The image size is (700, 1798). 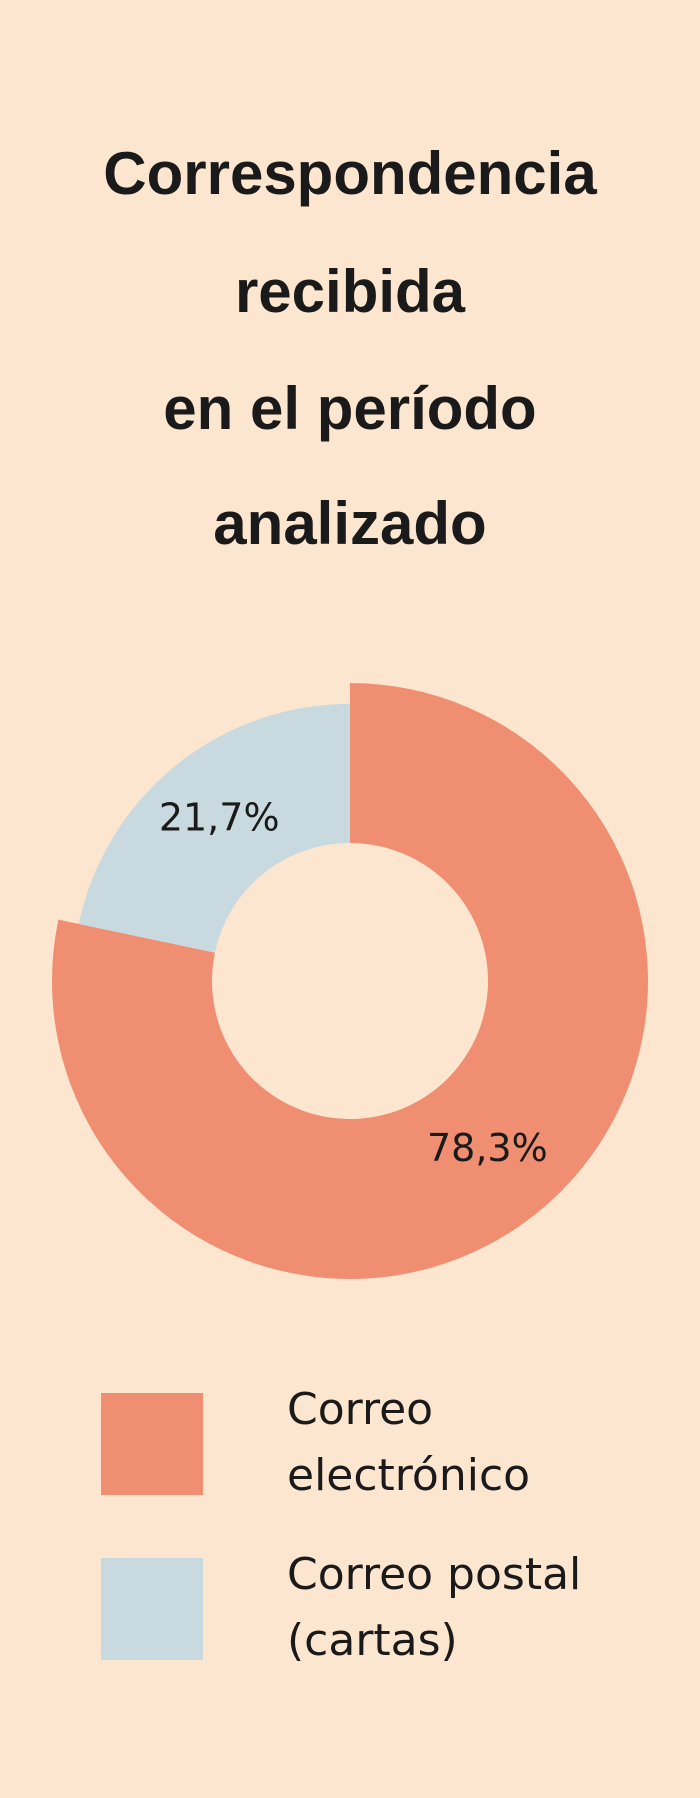 I want to click on donut-slice, so click(x=214, y=828).